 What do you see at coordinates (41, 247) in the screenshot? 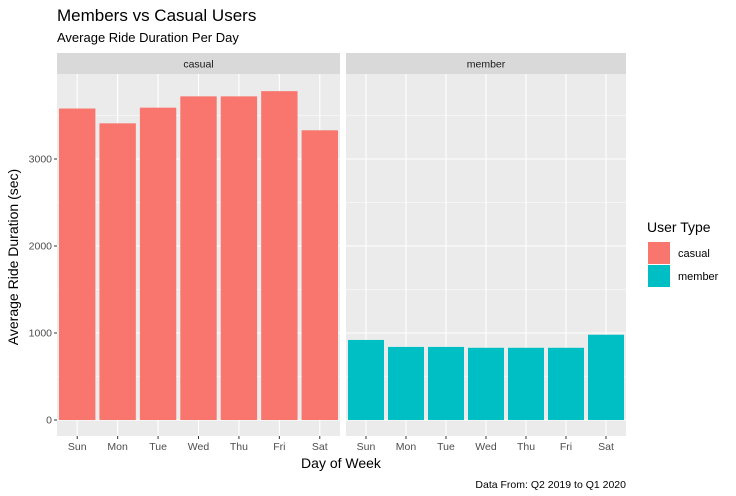
I see `y-tick-label: 2000` at bounding box center [41, 247].